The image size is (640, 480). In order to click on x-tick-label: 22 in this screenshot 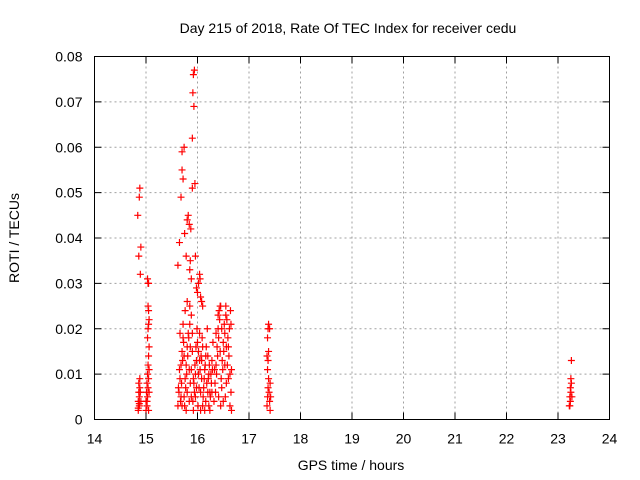, I will do `click(507, 439)`.